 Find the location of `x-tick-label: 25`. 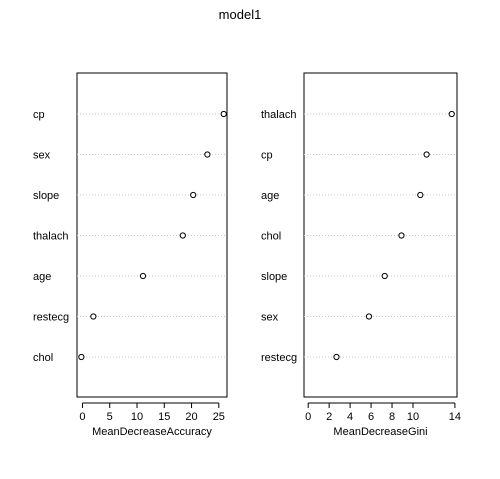

x-tick-label: 25 is located at coordinates (219, 417).